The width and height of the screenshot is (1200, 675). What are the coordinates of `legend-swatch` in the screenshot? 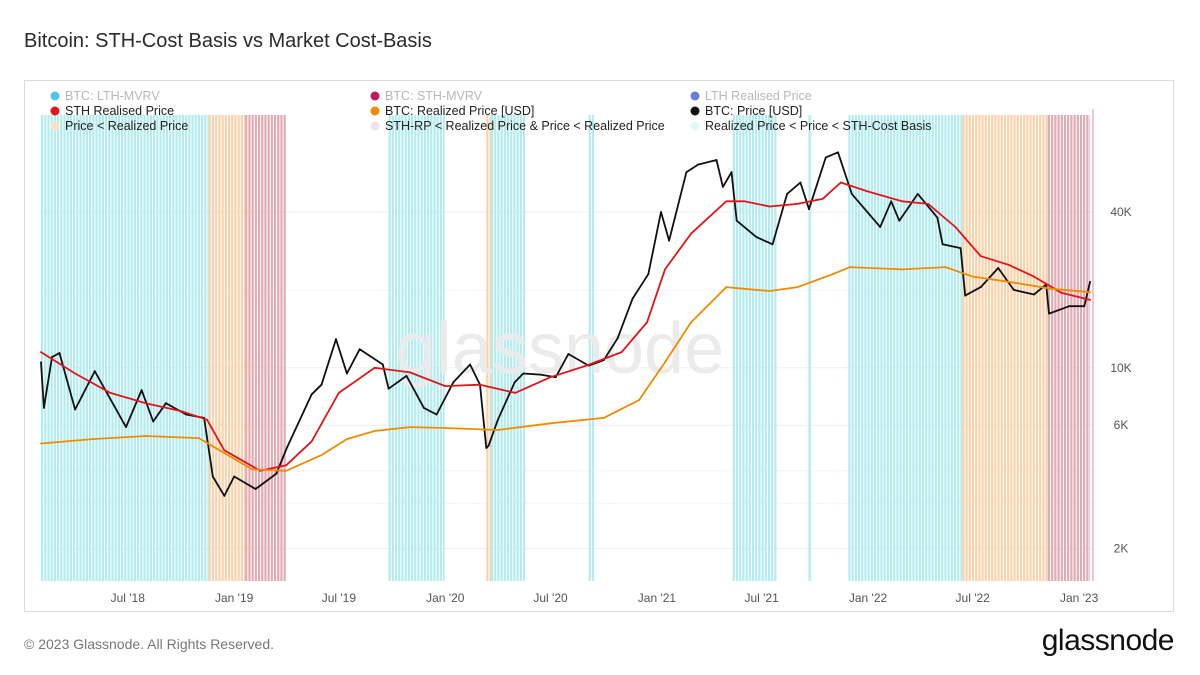 It's located at (375, 126).